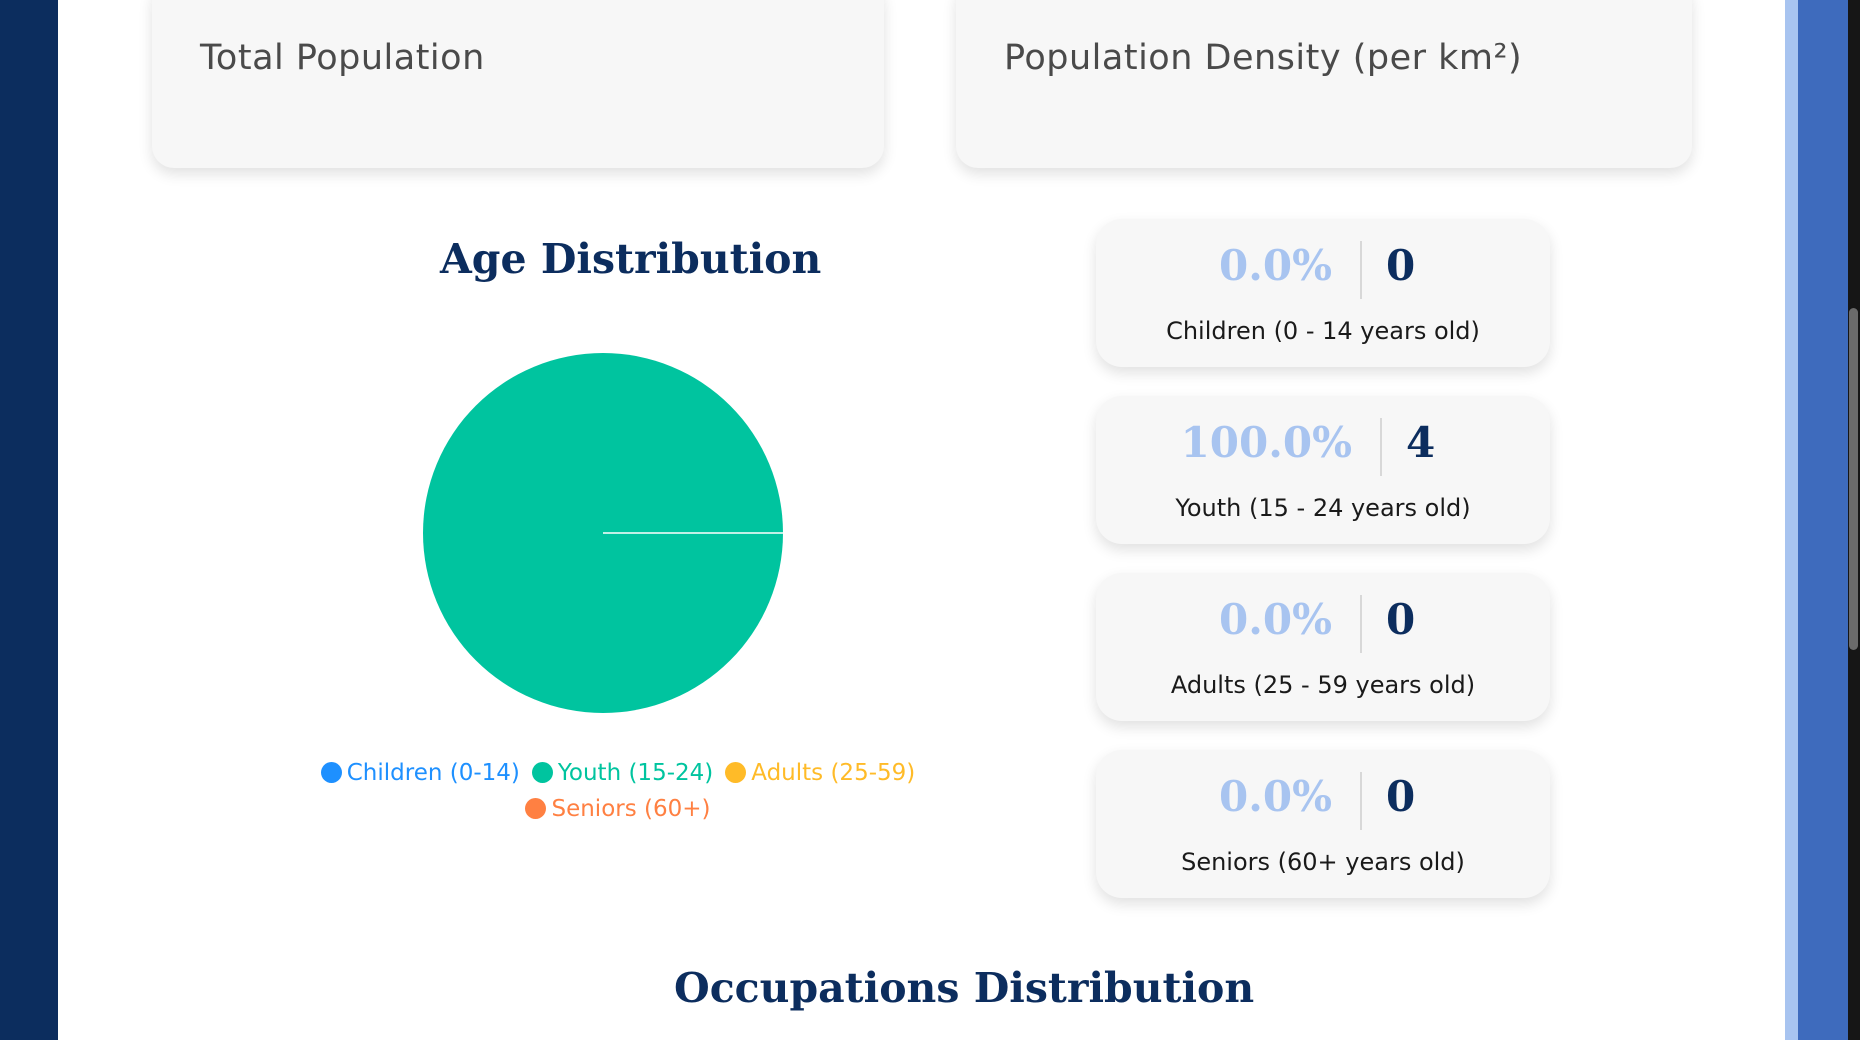  I want to click on age-pie-chart, so click(603, 533).